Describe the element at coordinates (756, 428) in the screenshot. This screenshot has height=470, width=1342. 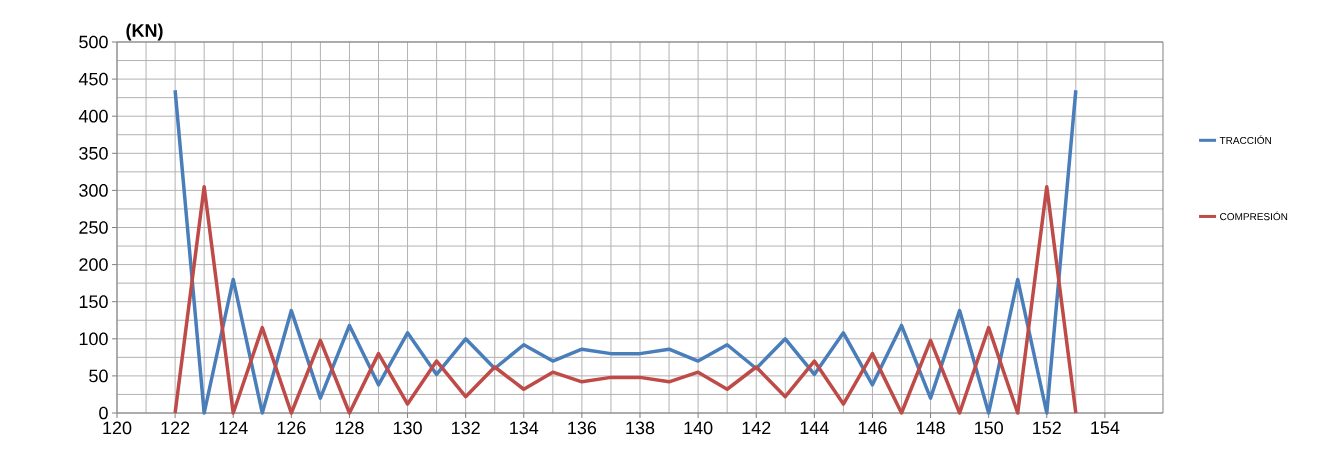
I see `x-tick-label: 142` at that location.